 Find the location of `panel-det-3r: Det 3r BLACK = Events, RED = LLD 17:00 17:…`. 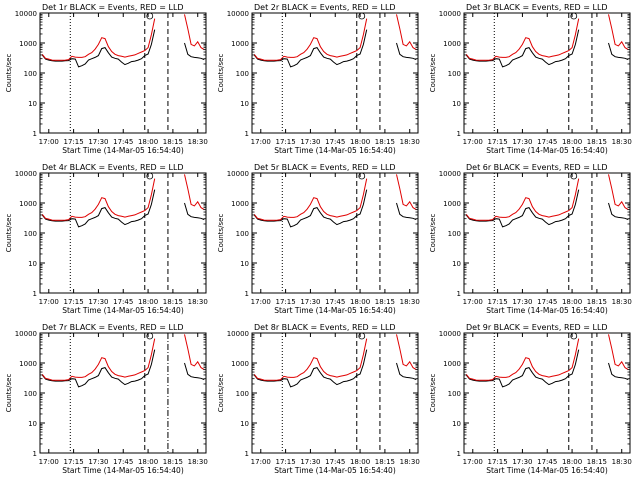

panel-det-3r: Det 3r BLACK = Events, RED = LLD 17:00 17:… is located at coordinates (530, 79).